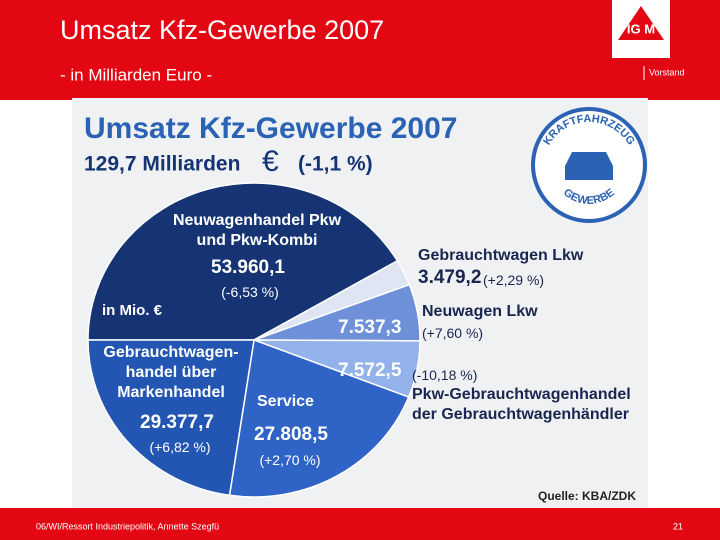 Image resolution: width=720 pixels, height=540 pixels. I want to click on value-label: 7.537,3, so click(370, 327).